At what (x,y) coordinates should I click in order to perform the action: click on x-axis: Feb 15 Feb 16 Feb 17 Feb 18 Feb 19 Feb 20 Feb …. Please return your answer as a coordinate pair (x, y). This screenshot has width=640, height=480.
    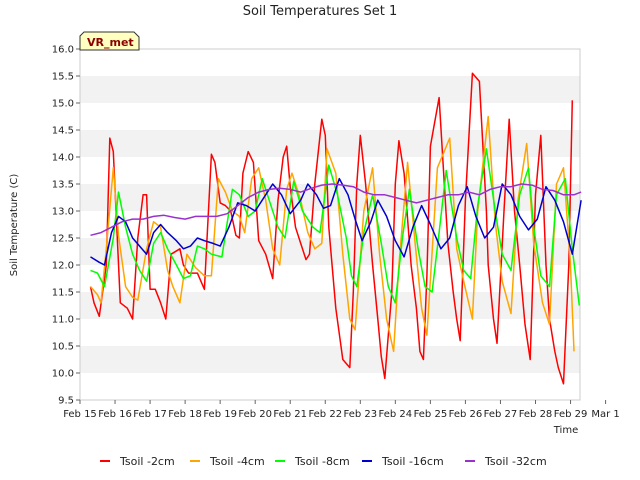
    Looking at the image, I should click on (341, 410).